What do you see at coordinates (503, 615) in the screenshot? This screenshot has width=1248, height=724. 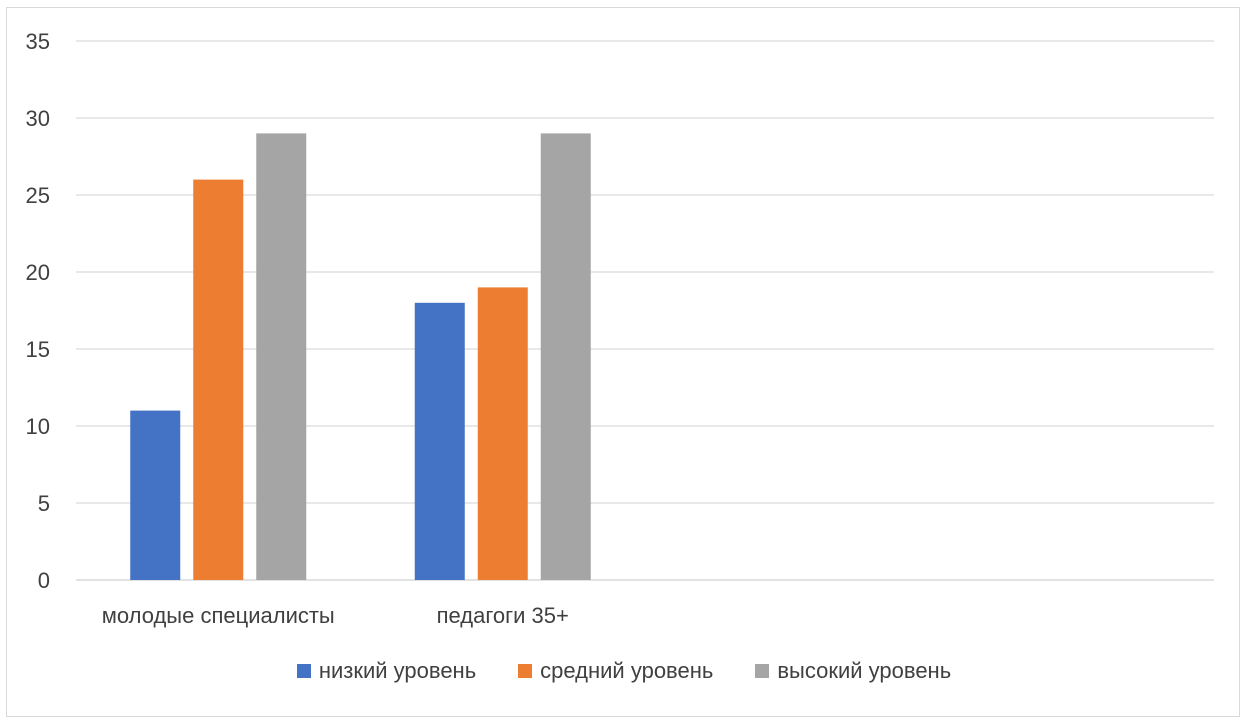 I see `x-tick-label: педагоги 35+` at bounding box center [503, 615].